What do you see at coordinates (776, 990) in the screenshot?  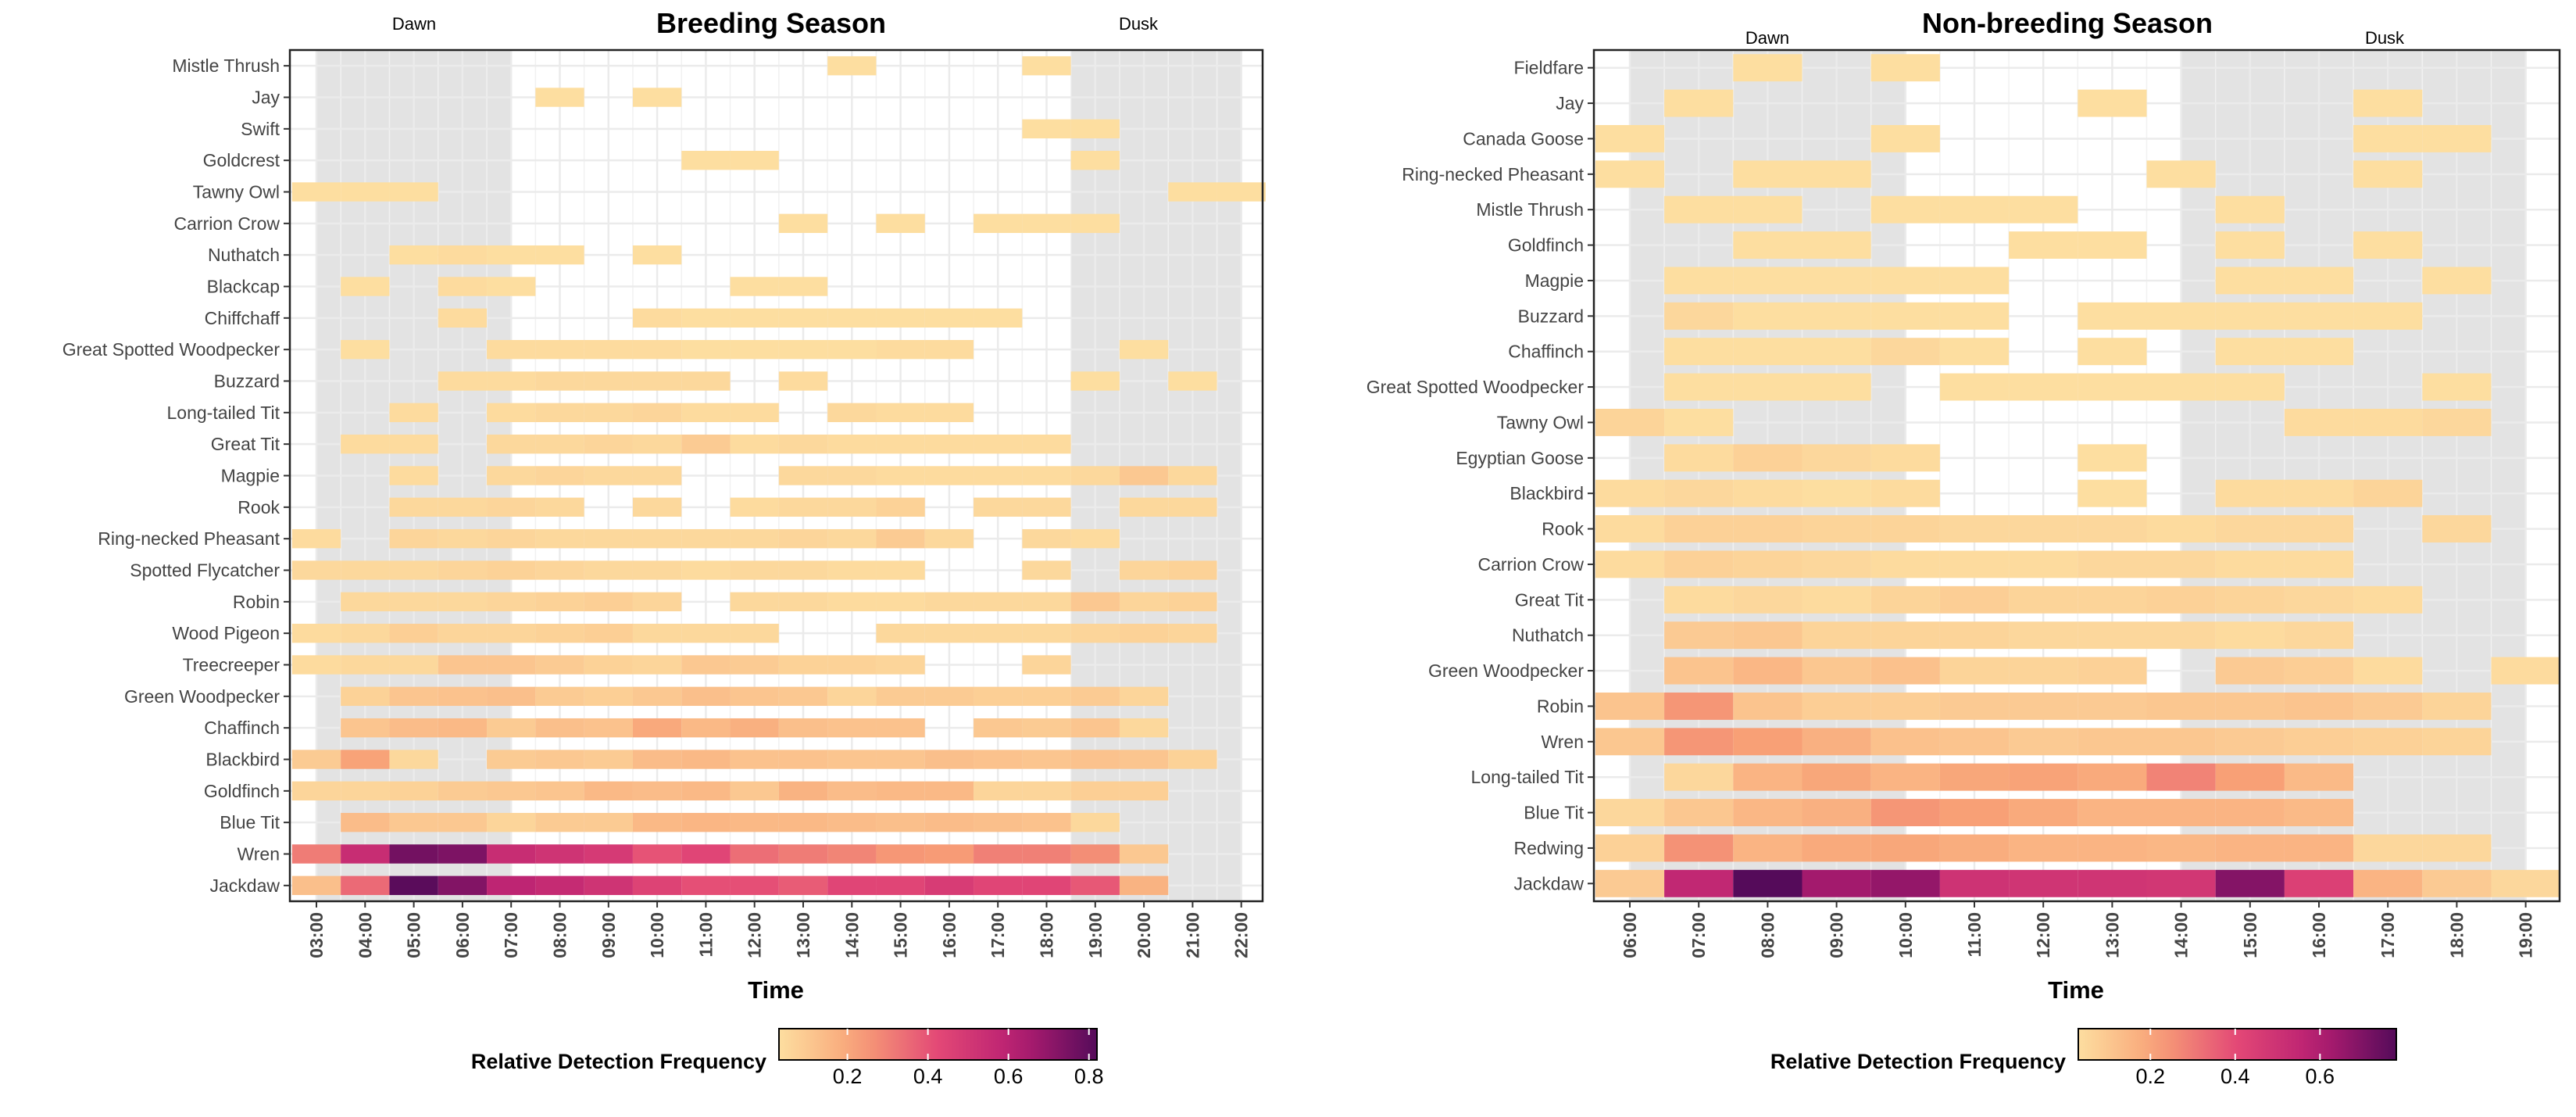 I see `breeding-x-axis-title: Time` at bounding box center [776, 990].